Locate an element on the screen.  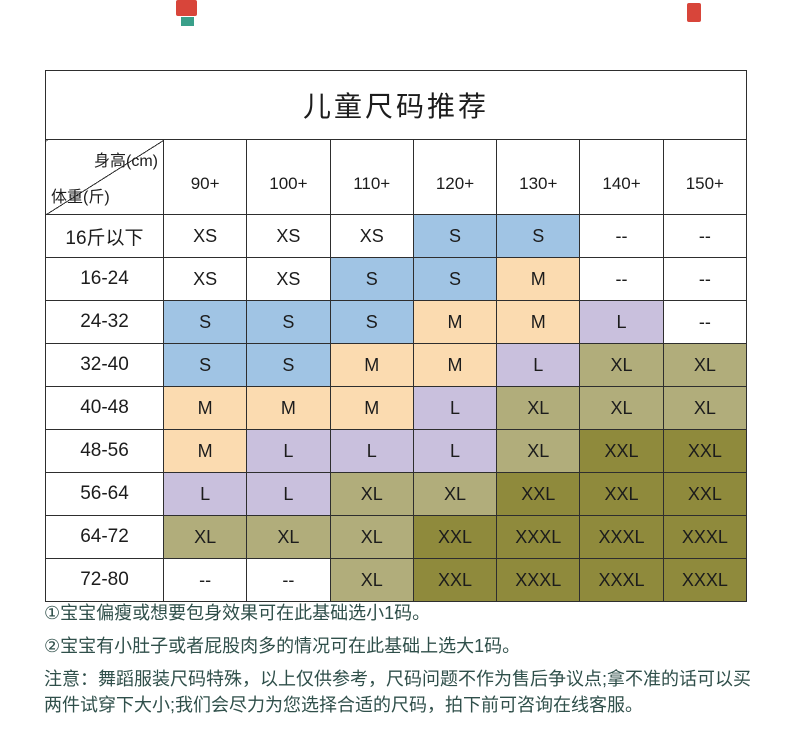
table-row: 48-56 M L L L XL XXL XXL is located at coordinates (396, 451).